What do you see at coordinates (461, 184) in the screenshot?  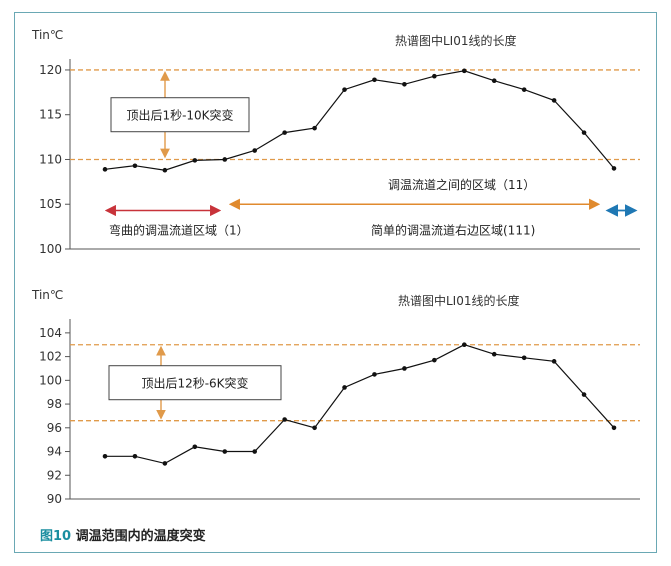 I see `region-2-label: 调温流道之间的区域（11）` at bounding box center [461, 184].